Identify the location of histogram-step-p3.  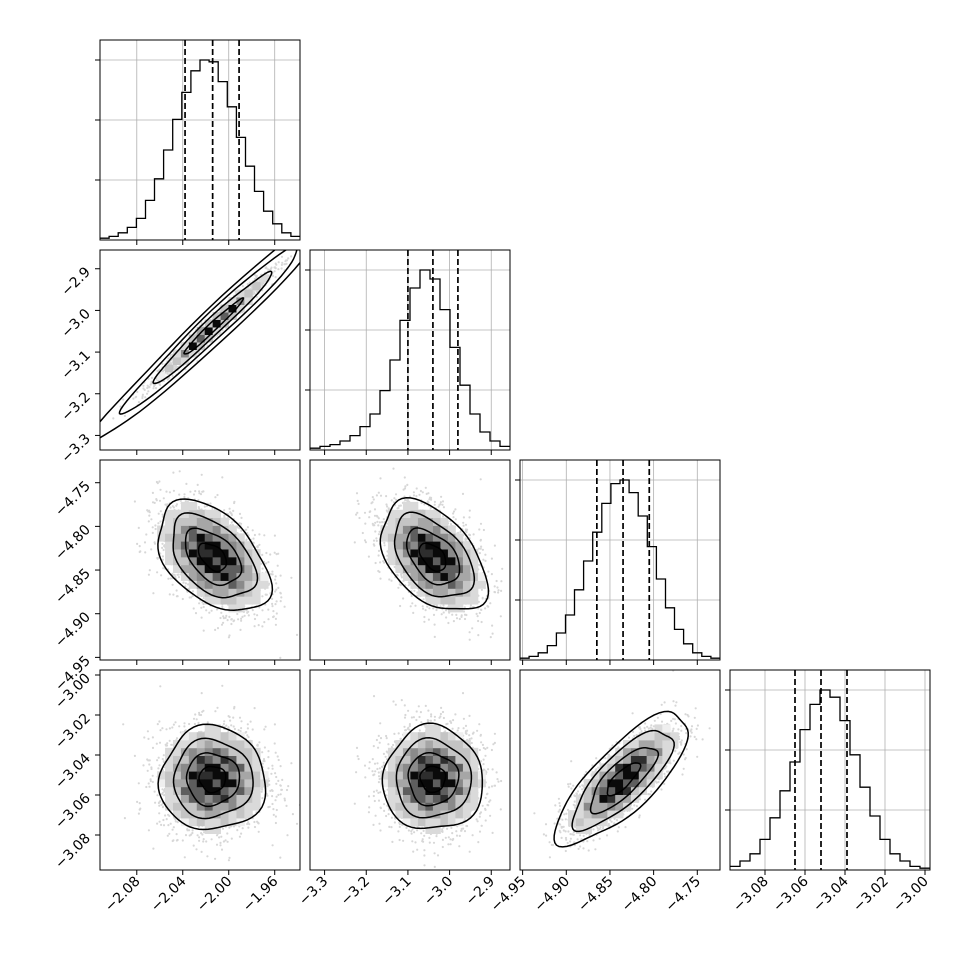
(620, 569).